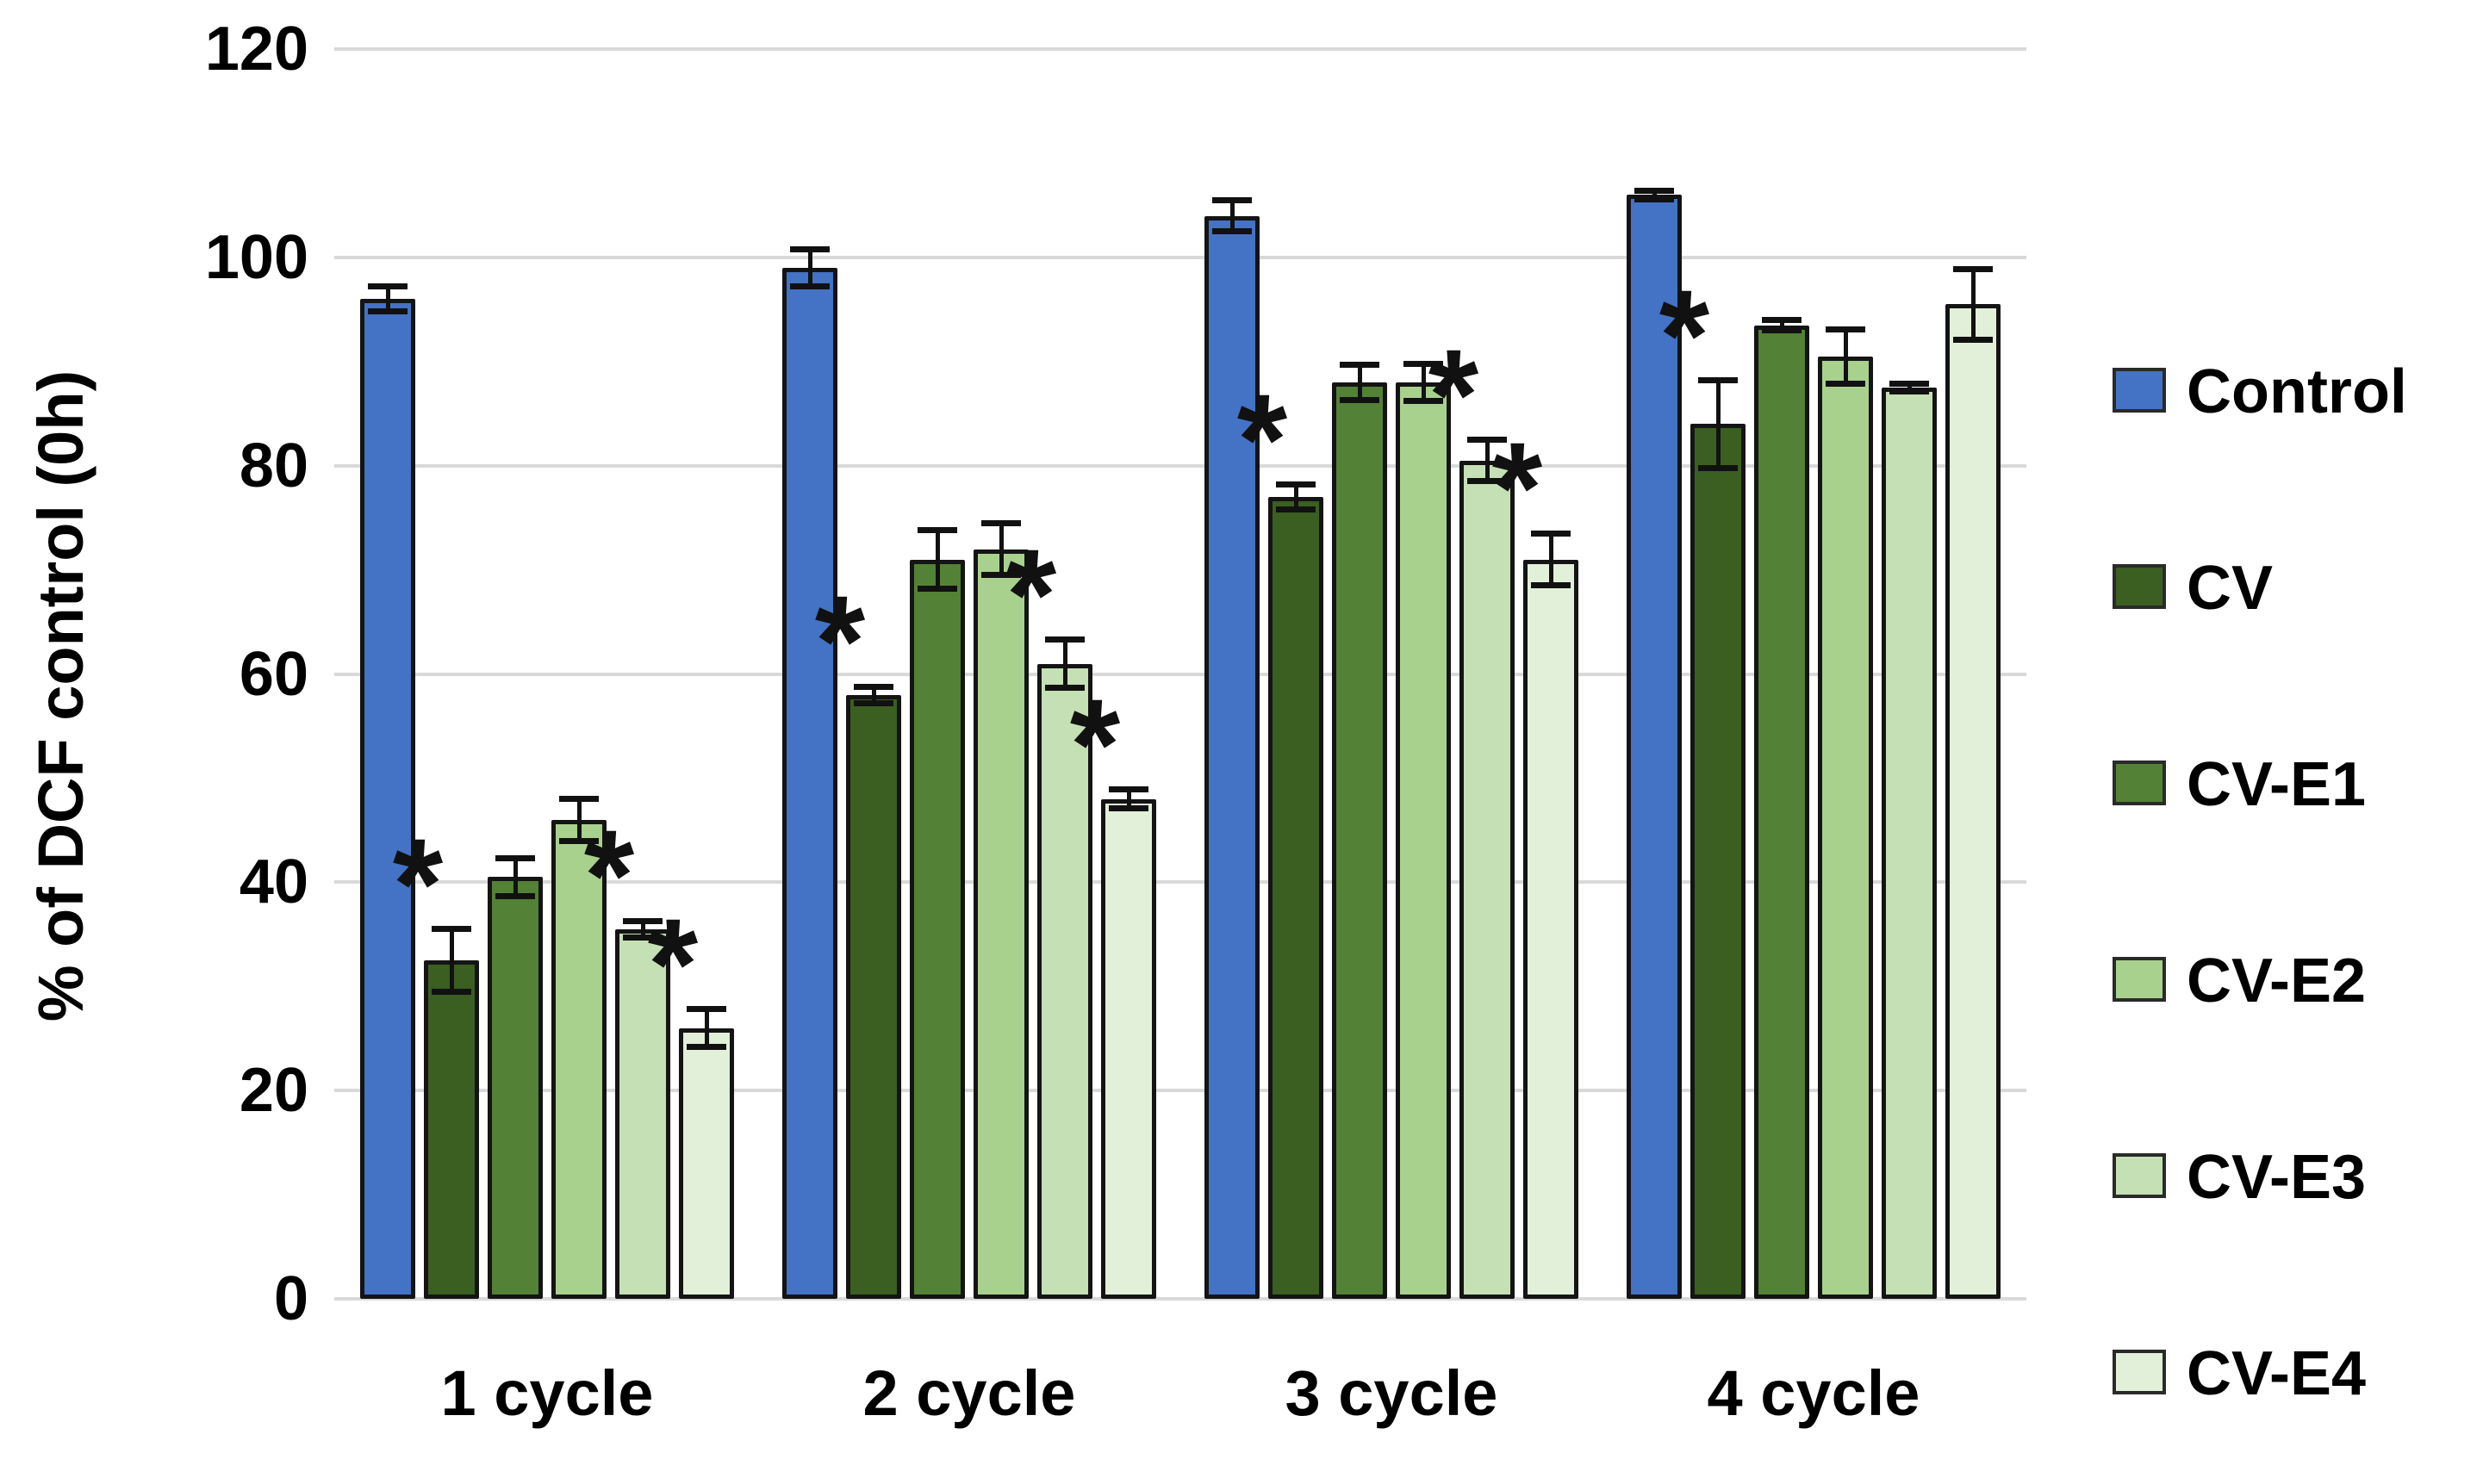 Image resolution: width=2483 pixels, height=1484 pixels. I want to click on significance-asterisk-CV-4-cycle: *, so click(1684, 334).